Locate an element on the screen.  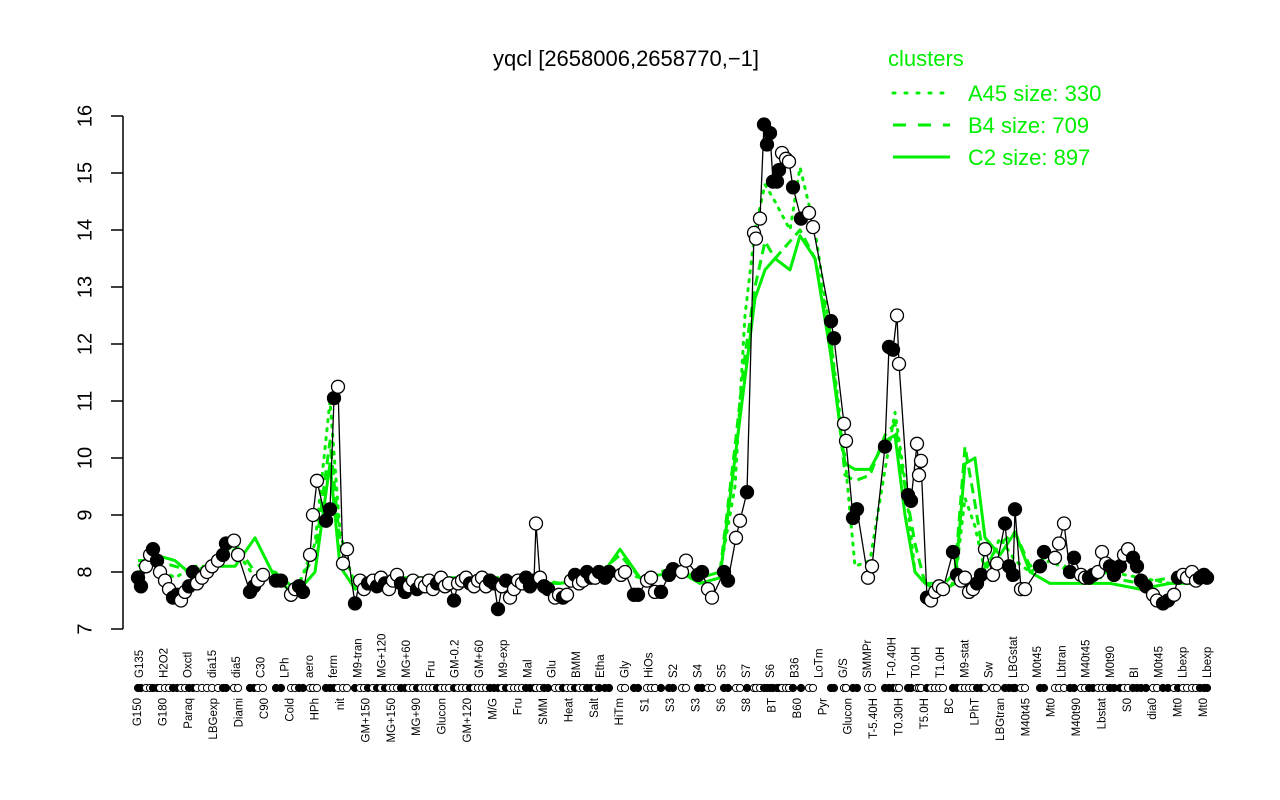
x-label-bottom: Cold is located at coordinates (290, 710).